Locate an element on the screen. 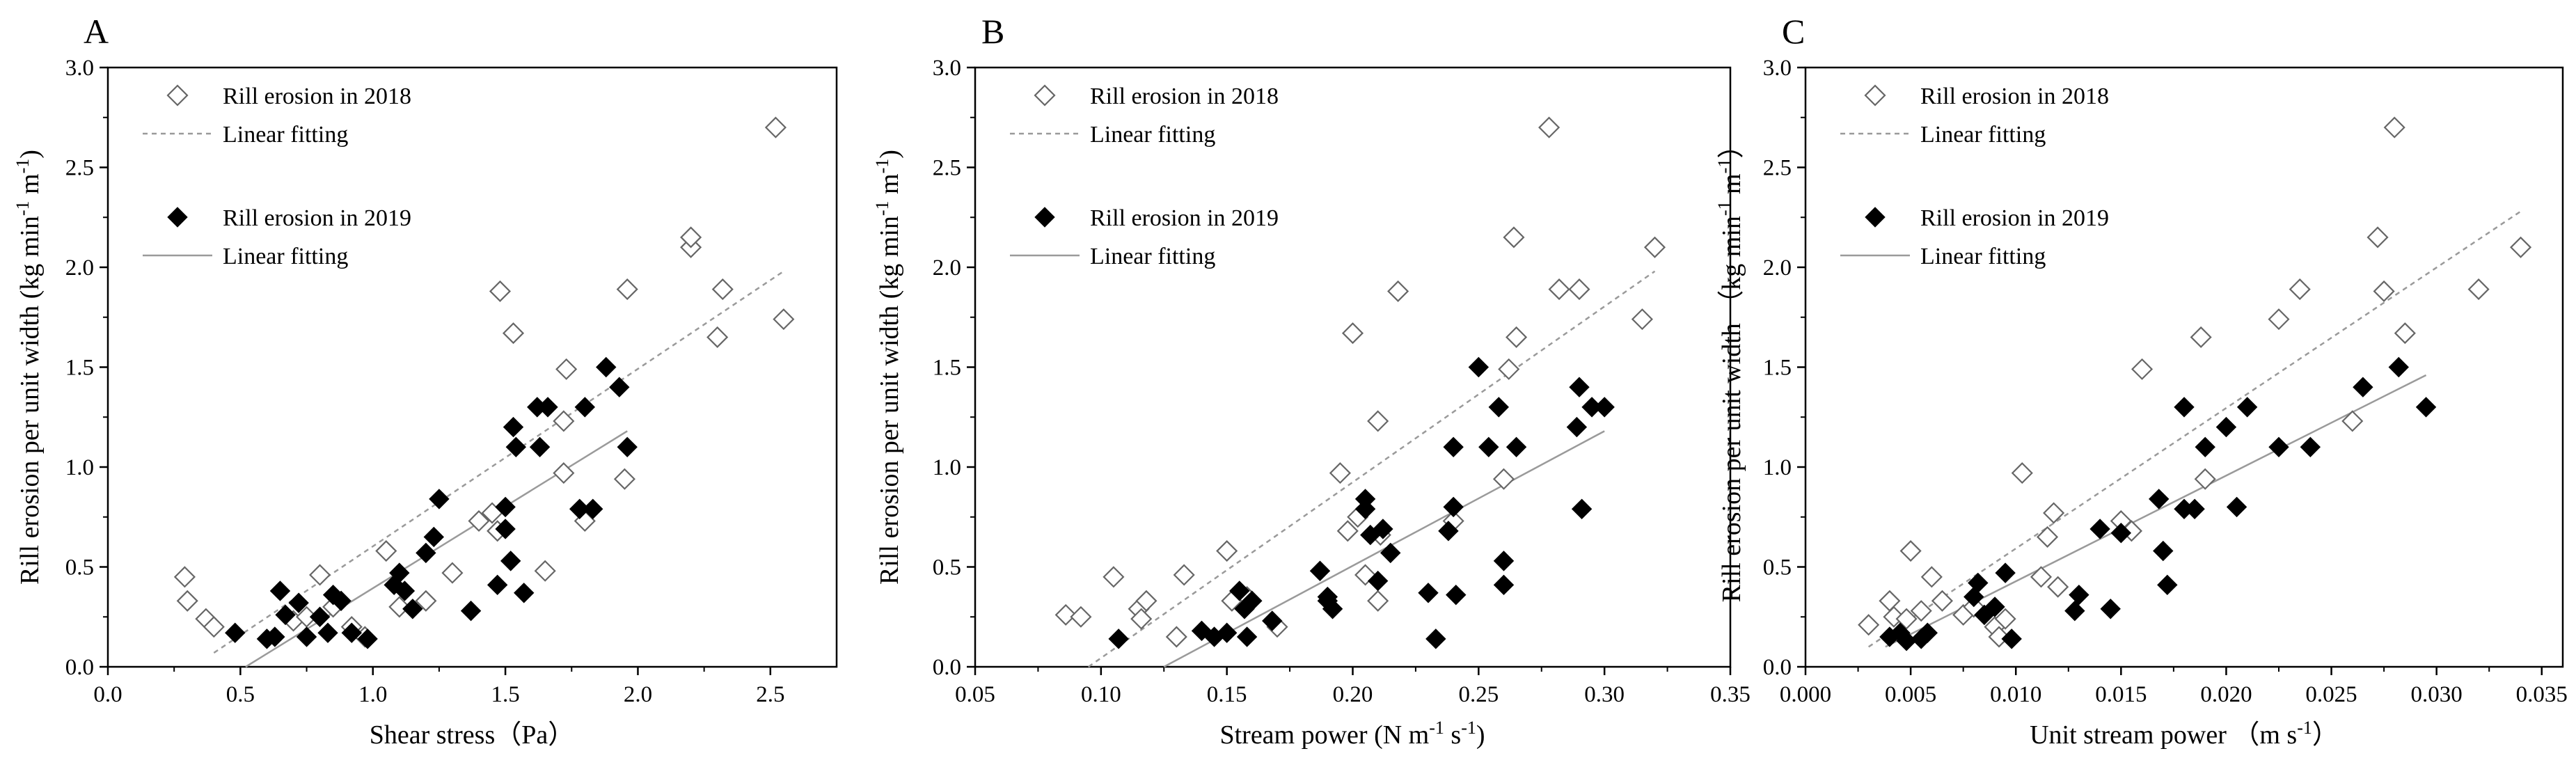  fit-line-2018 is located at coordinates (2194, 429).